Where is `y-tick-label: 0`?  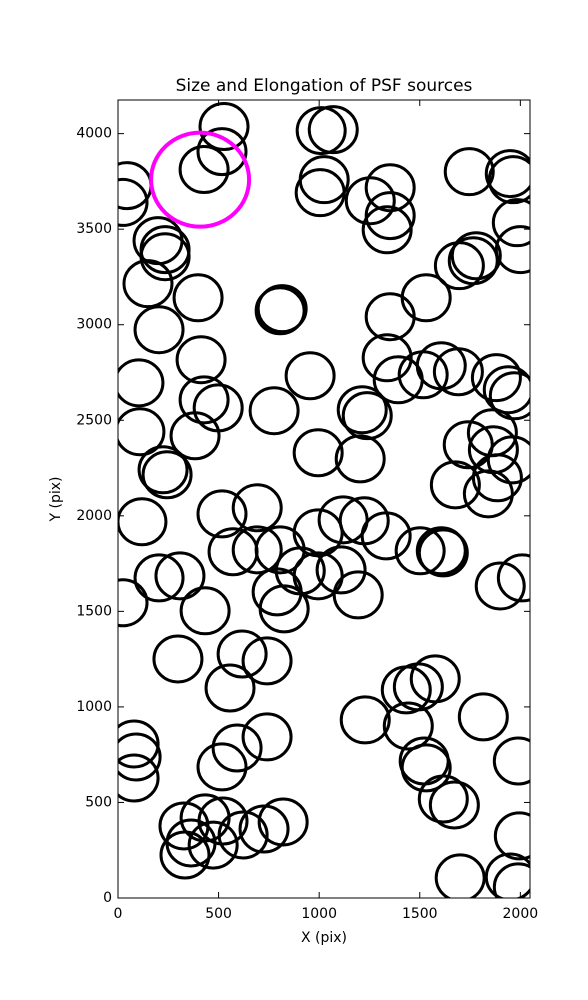 y-tick-label: 0 is located at coordinates (107, 898).